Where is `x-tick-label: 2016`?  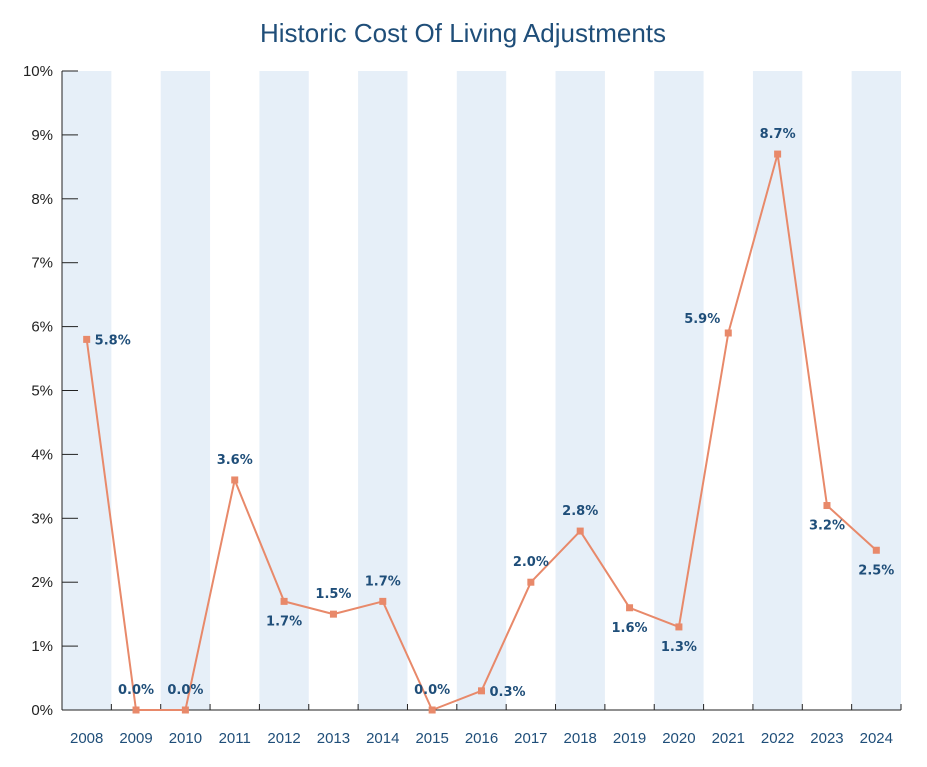
x-tick-label: 2016 is located at coordinates (481, 738).